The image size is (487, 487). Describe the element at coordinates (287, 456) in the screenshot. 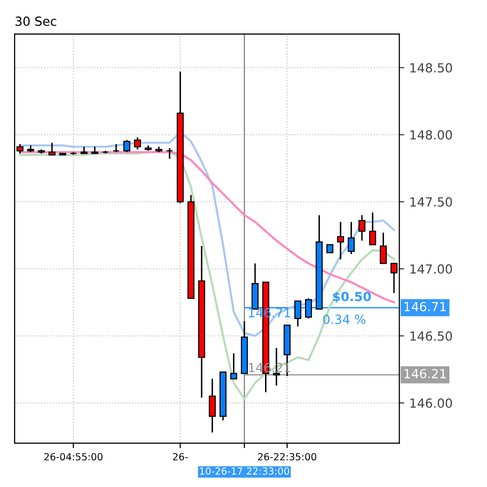

I see `x-tick-label: 26-22:35:00` at that location.